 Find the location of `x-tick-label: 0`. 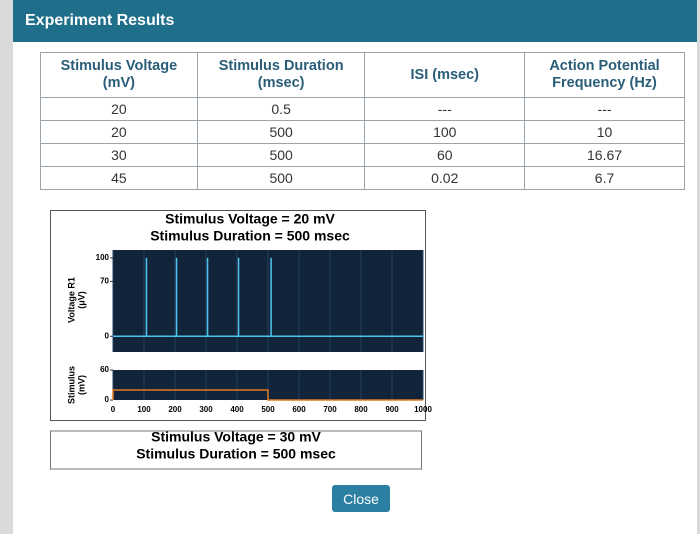

x-tick-label: 0 is located at coordinates (113, 409).